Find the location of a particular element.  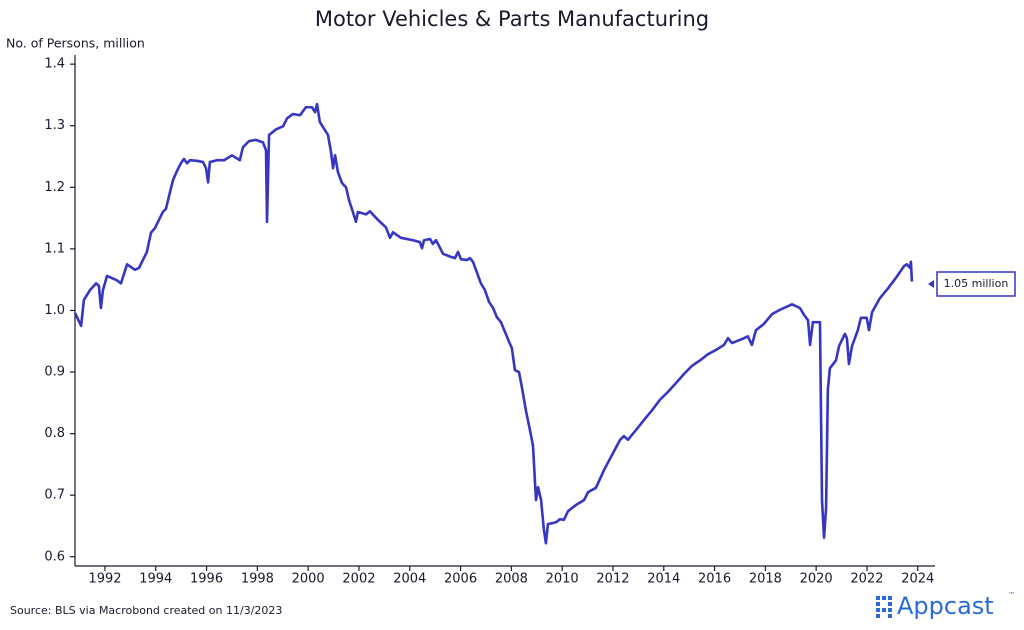

brand-icon is located at coordinates (884, 607).